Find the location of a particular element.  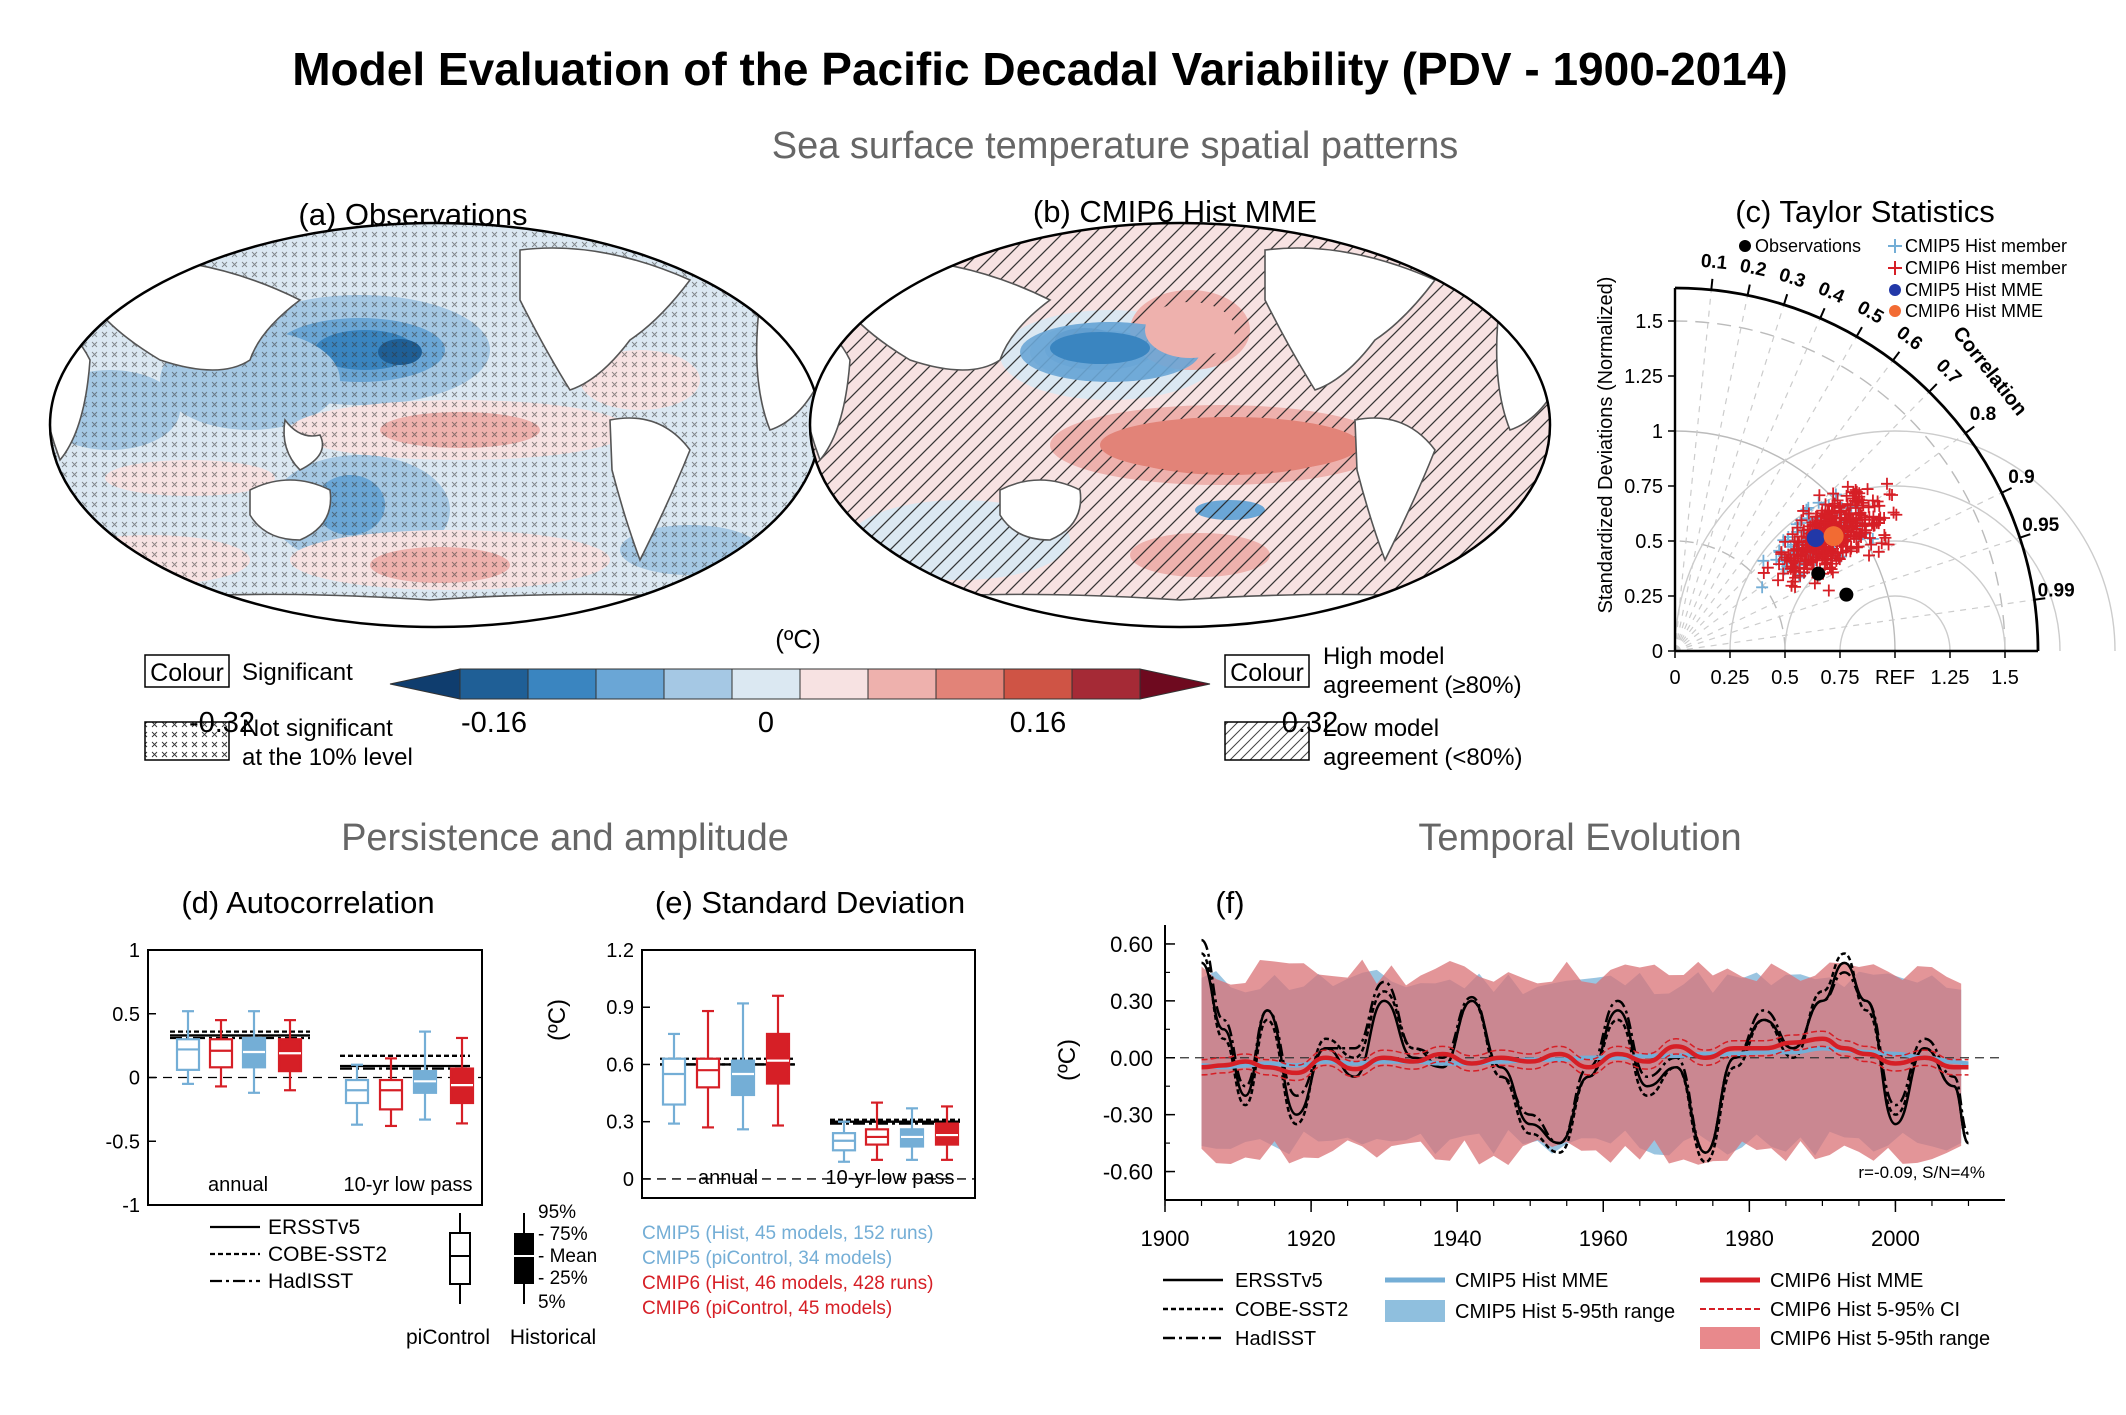

stddev-ylabel: (ºC) is located at coordinates (557, 1020).